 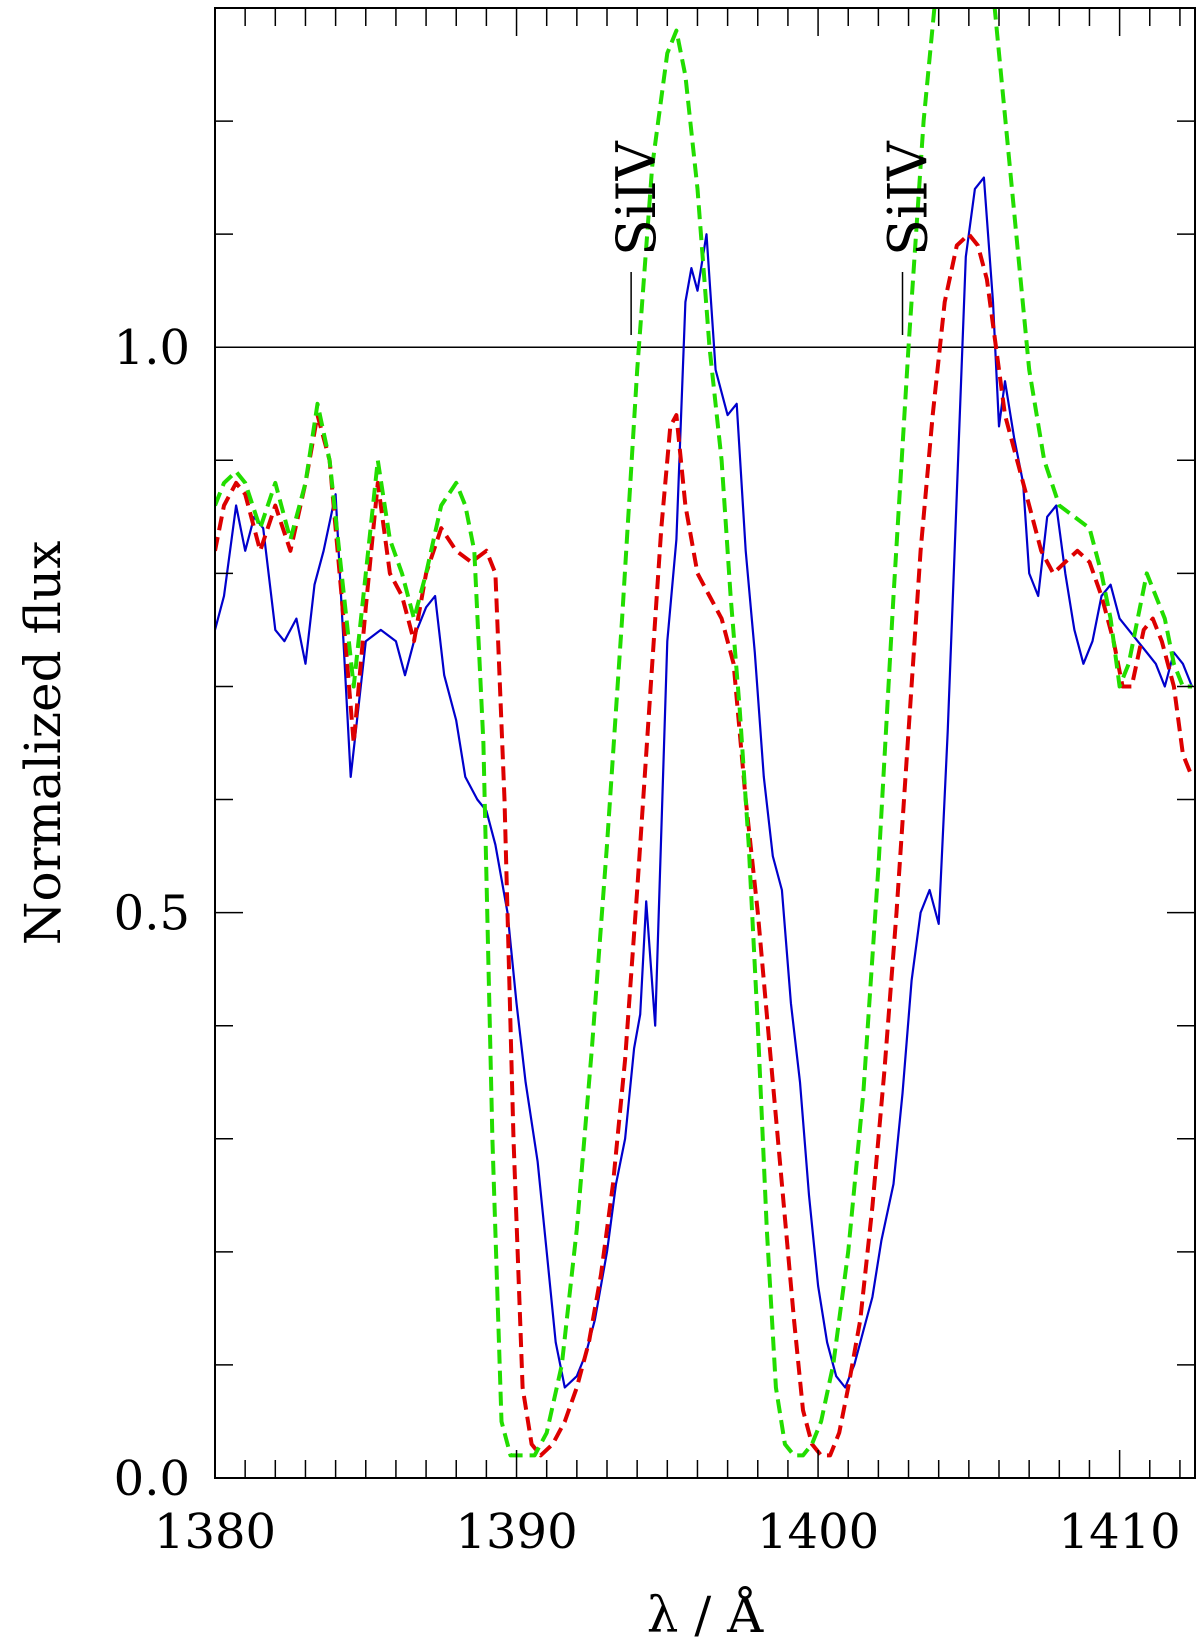 I want to click on y-tick-label: 0.5, so click(x=152, y=914).